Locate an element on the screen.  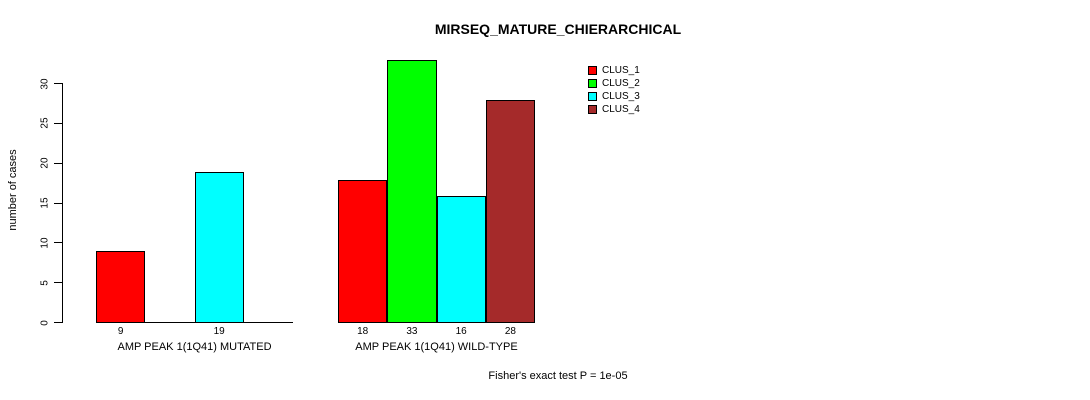
y-tick-label: 5 is located at coordinates (45, 282).